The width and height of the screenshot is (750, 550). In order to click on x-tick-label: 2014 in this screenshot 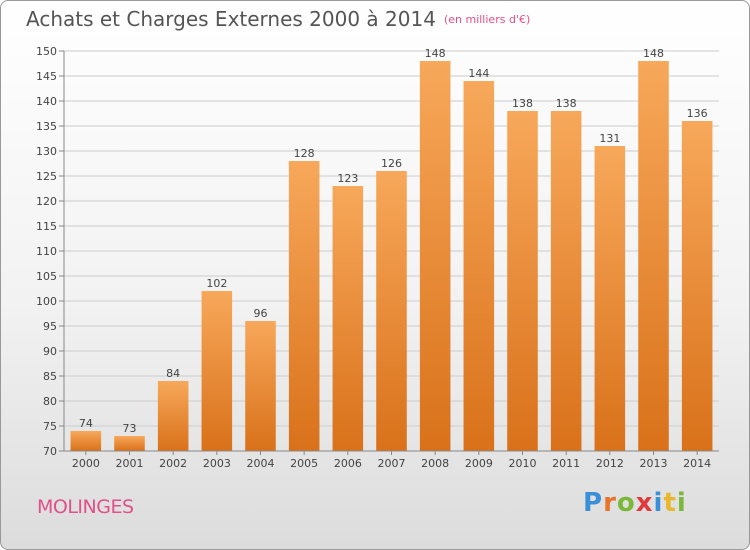, I will do `click(697, 463)`.